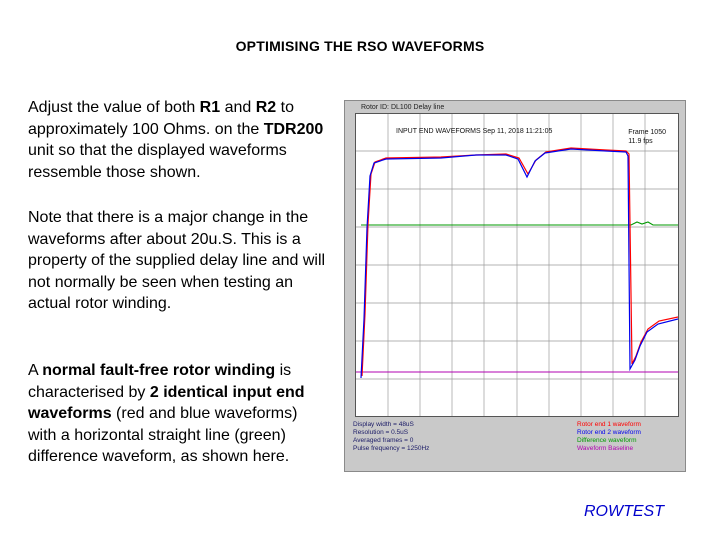  I want to click on frame-info: Frame 1050 11.9 fps, so click(647, 137).